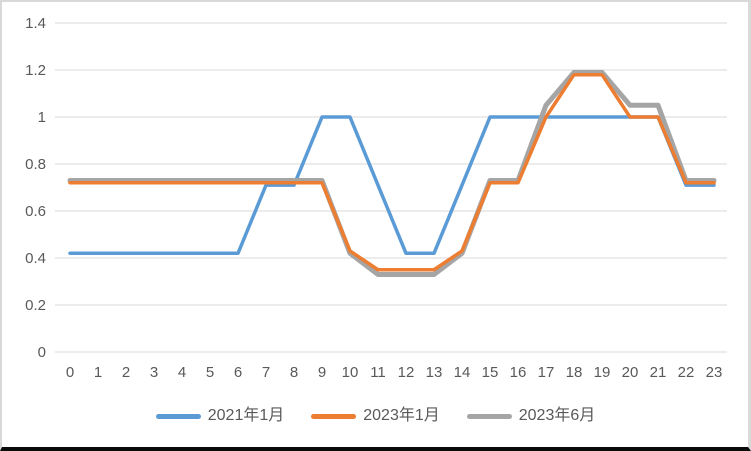  I want to click on x-tick-label: 12, so click(406, 372).